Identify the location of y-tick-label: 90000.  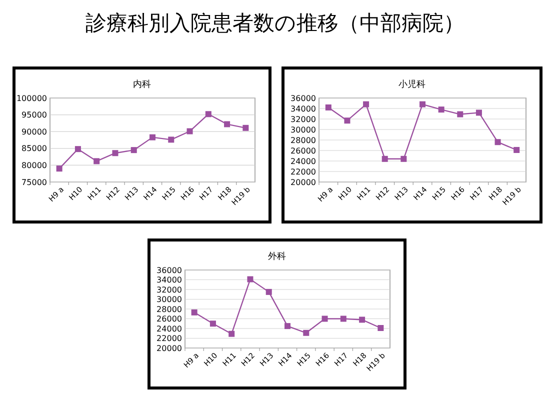
(34, 131).